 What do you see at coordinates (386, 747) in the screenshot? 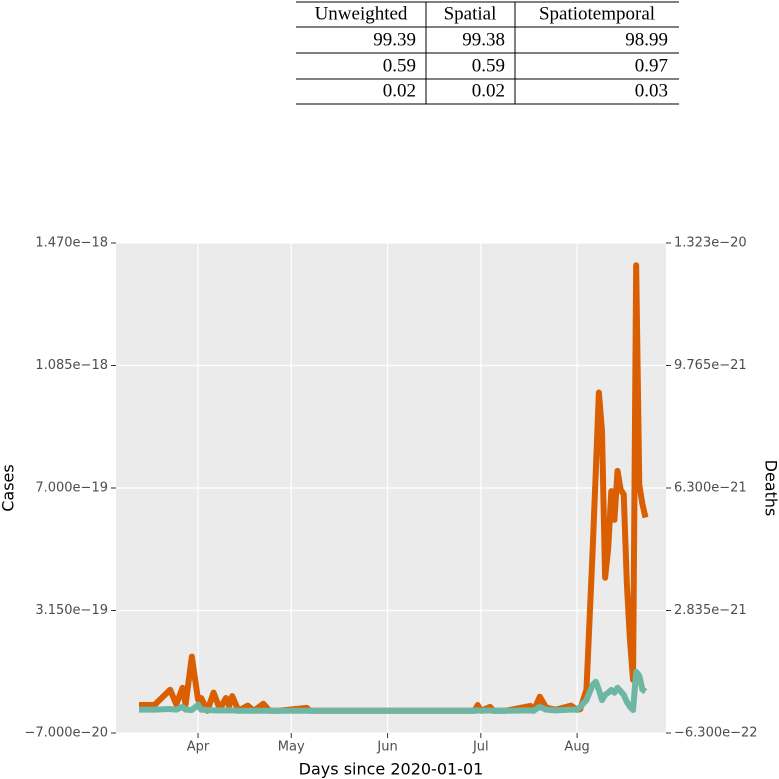
I see `x-tick-label: Jun` at bounding box center [386, 747].